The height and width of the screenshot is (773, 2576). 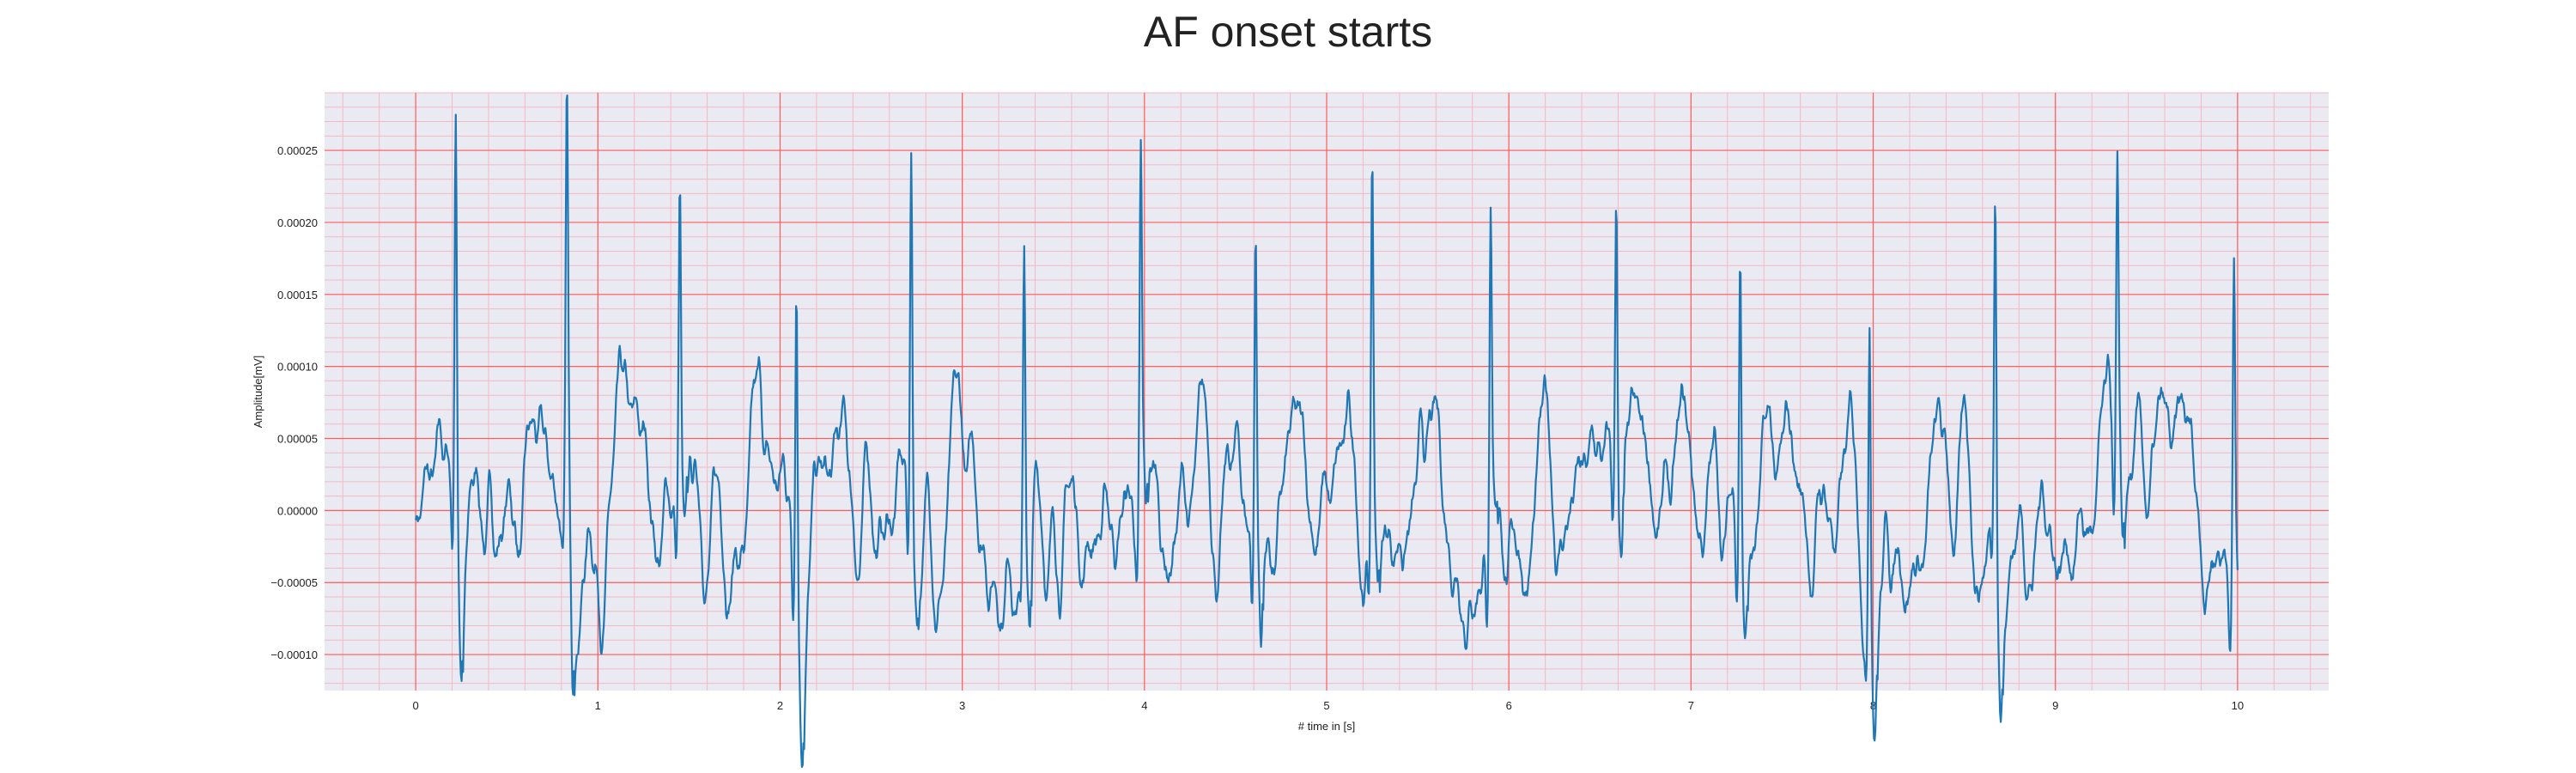 I want to click on x-tick-label: 9, so click(x=2055, y=705).